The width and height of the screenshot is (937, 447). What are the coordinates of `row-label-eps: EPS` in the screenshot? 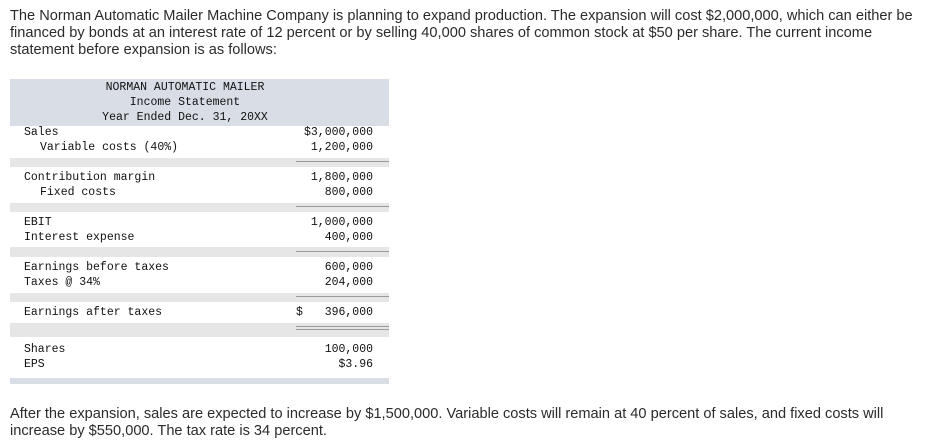 It's located at (34, 364).